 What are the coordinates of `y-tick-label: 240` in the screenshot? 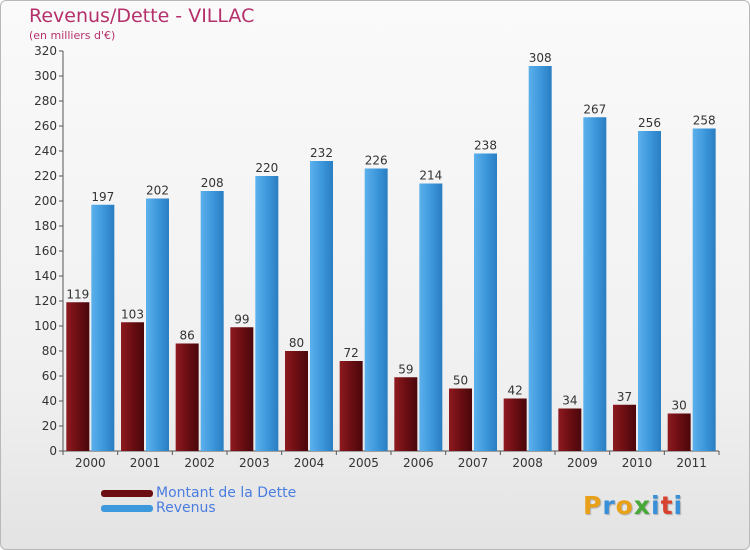 It's located at (45, 151).